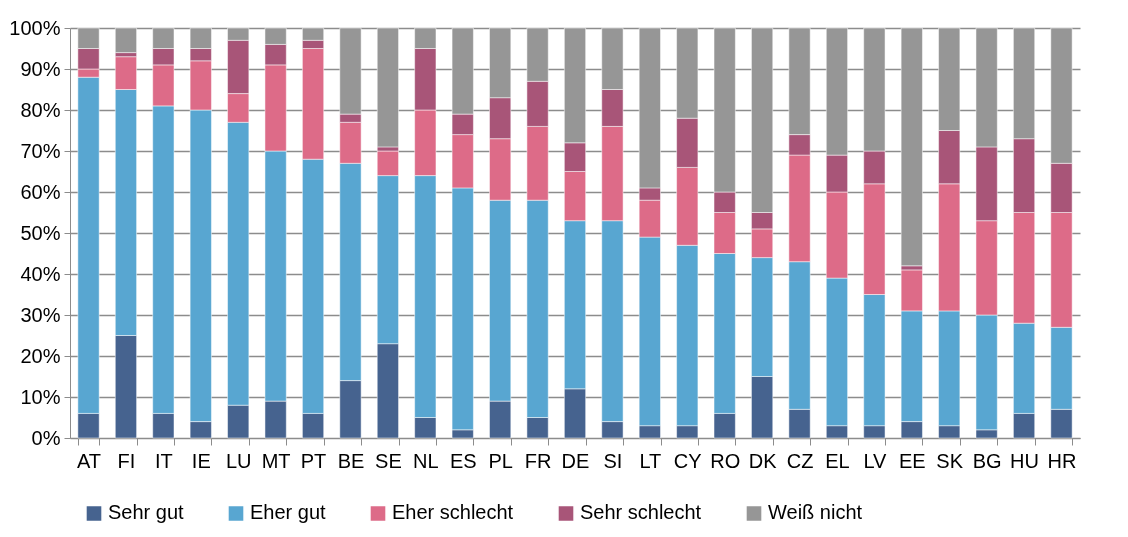 The height and width of the screenshot is (537, 1128). What do you see at coordinates (40, 396) in the screenshot?
I see `y-tick-label: 10%` at bounding box center [40, 396].